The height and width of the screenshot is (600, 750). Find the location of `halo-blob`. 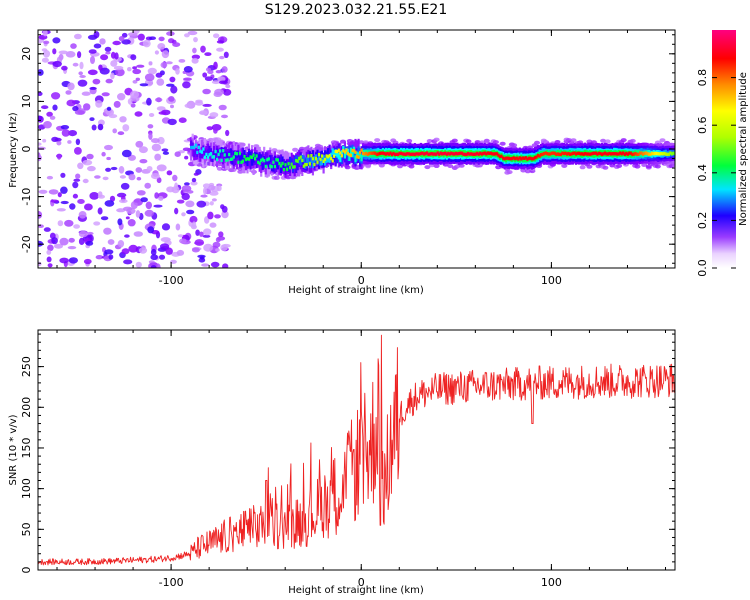

halo-blob is located at coordinates (454, 140).